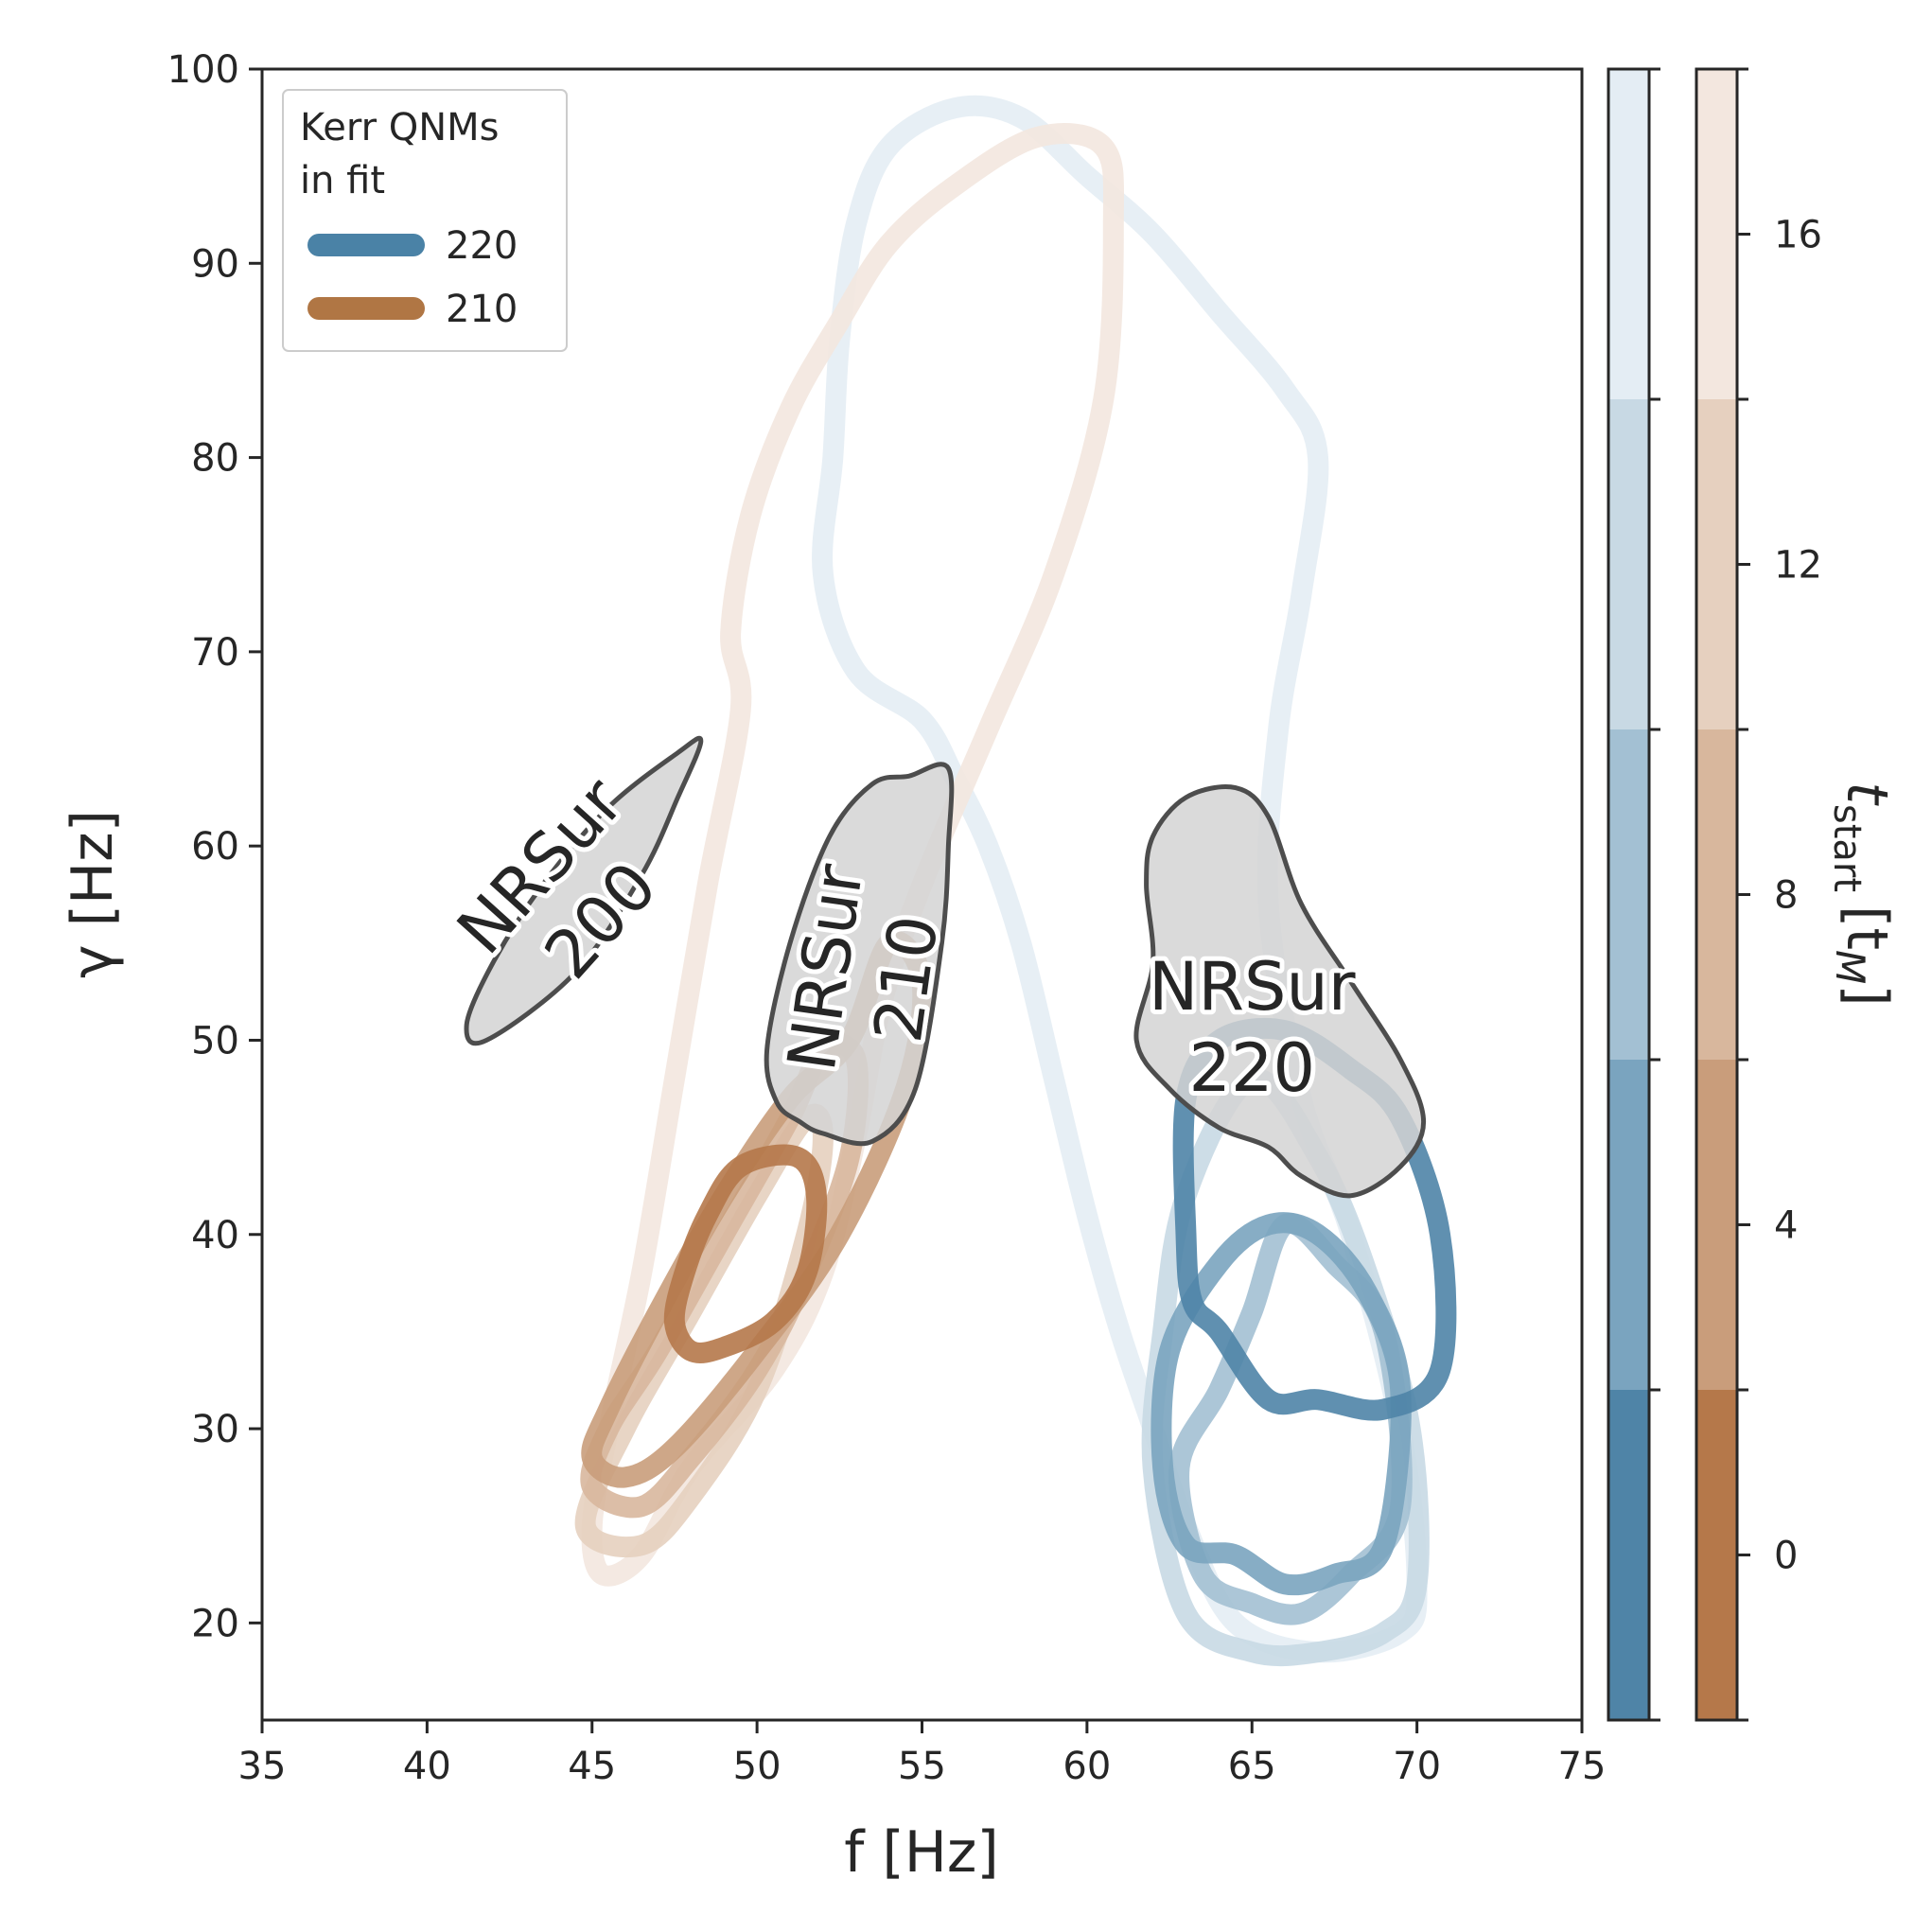 The width and height of the screenshot is (1932, 1932). I want to click on legend-title-line-1: Kerr QNMs, so click(400, 127).